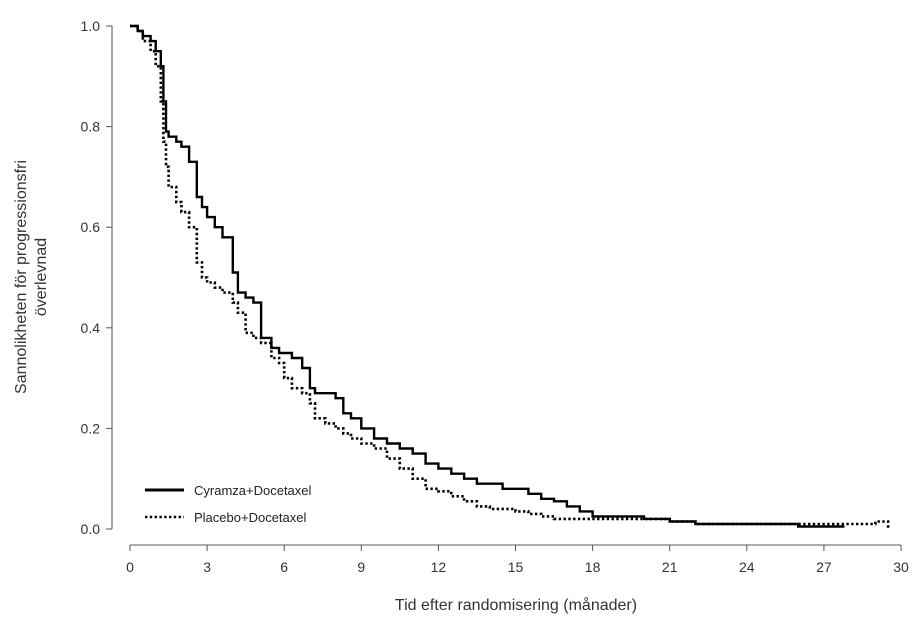  Describe the element at coordinates (130, 567) in the screenshot. I see `x-tick-label: 0` at that location.